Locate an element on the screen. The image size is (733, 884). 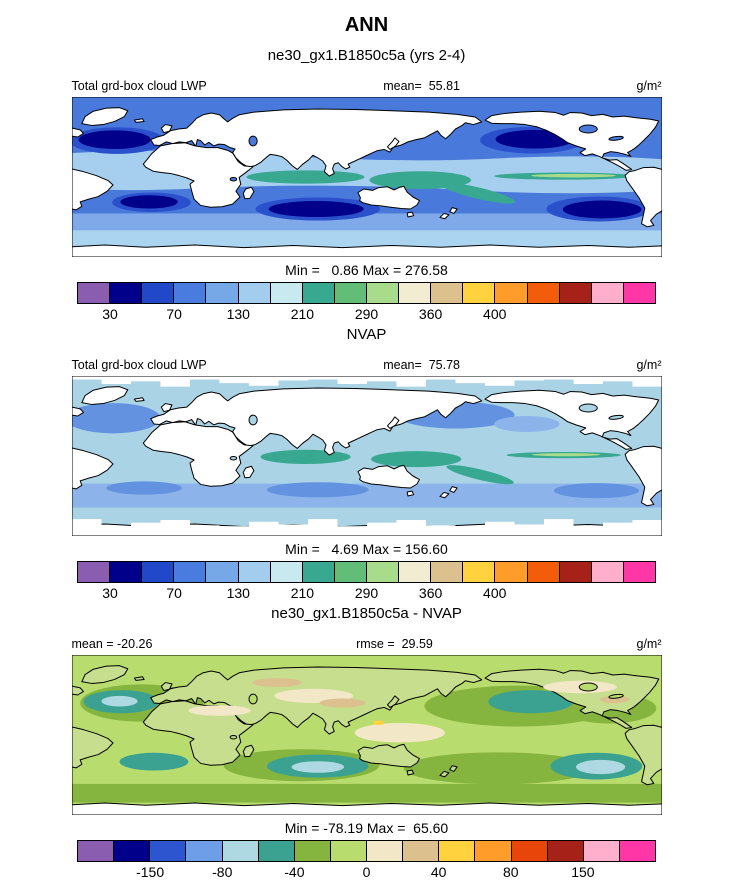
colorbar-tick-label: -150 is located at coordinates (150, 872).